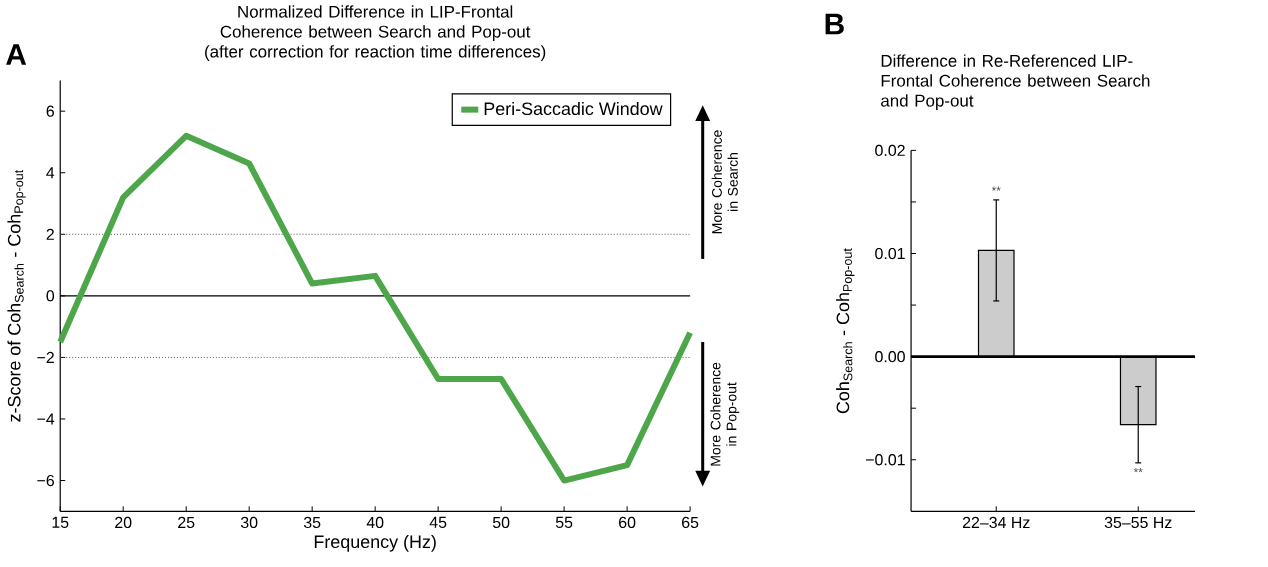  Describe the element at coordinates (249, 522) in the screenshot. I see `x-tick-label: 30` at that location.